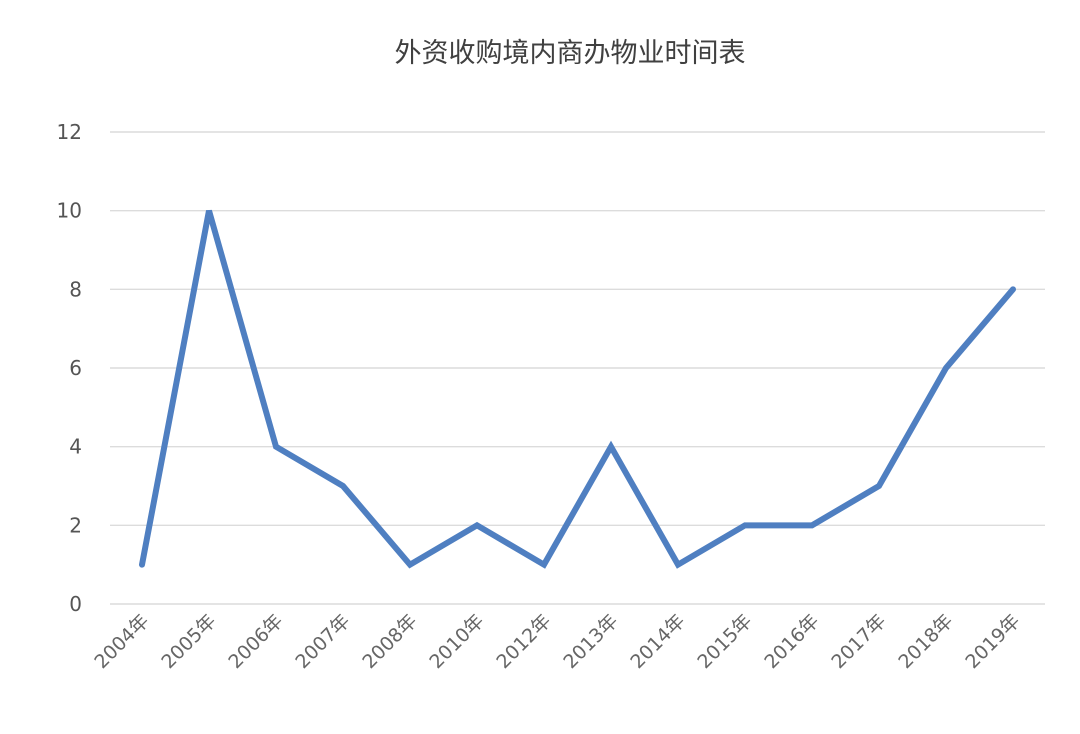 Image resolution: width=1080 pixels, height=734 pixels. I want to click on y-tick-label: 0, so click(75, 604).